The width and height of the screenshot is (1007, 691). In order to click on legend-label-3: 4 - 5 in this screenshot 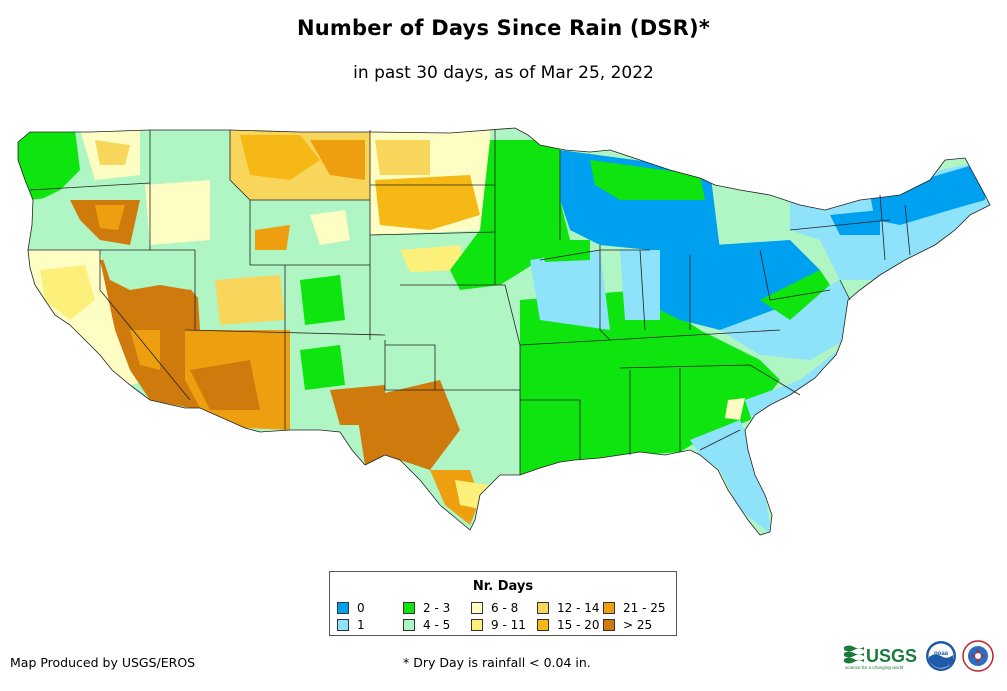, I will do `click(437, 625)`.